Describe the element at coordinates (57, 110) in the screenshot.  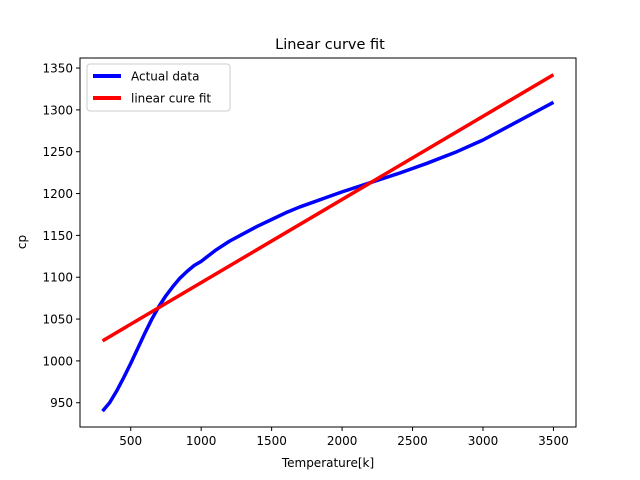
I see `y-tick-label: 1300` at that location.